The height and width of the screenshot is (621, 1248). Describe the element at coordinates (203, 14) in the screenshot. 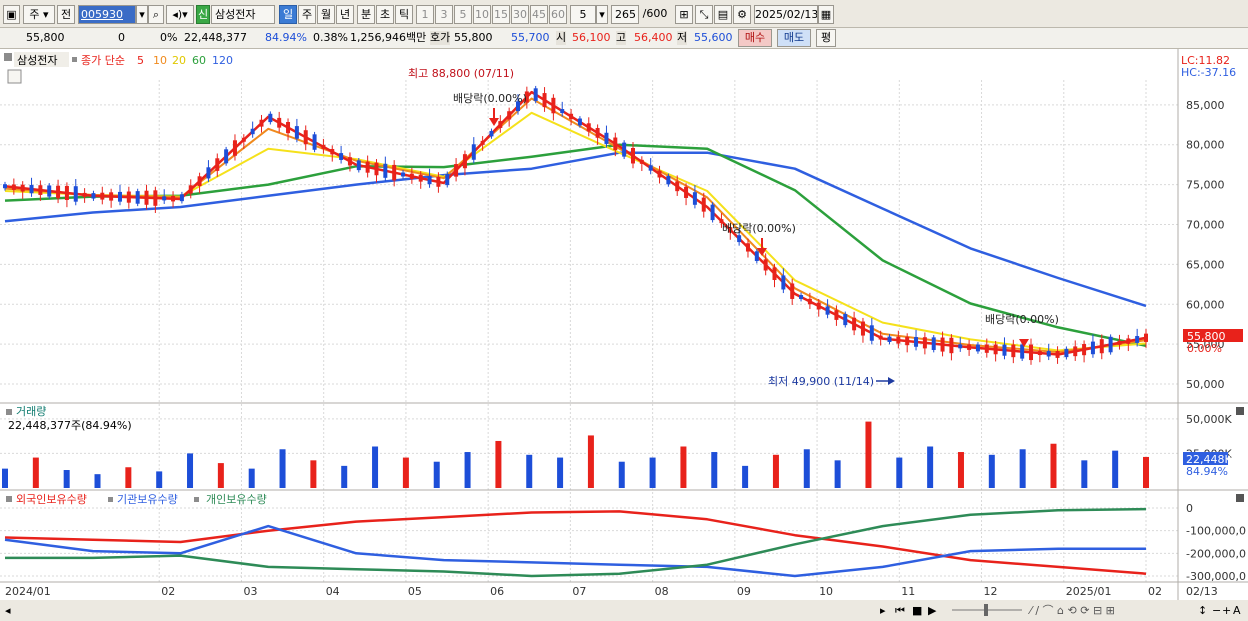

I see `new-badge: 신` at that location.